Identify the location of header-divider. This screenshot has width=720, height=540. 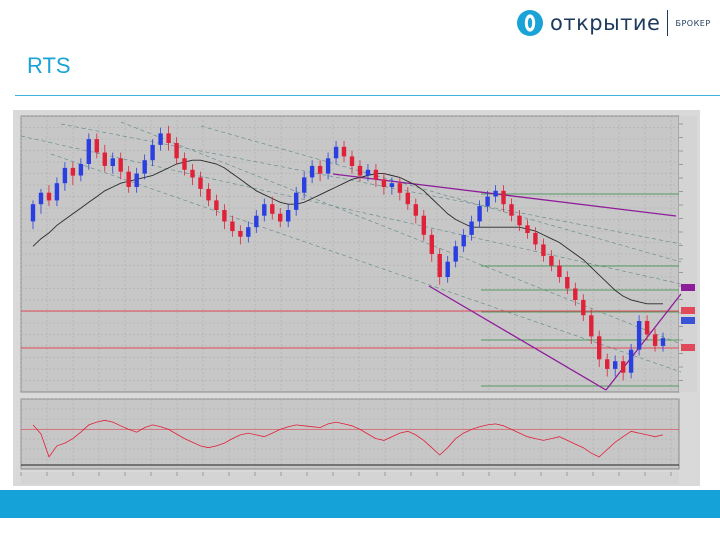
(367, 95).